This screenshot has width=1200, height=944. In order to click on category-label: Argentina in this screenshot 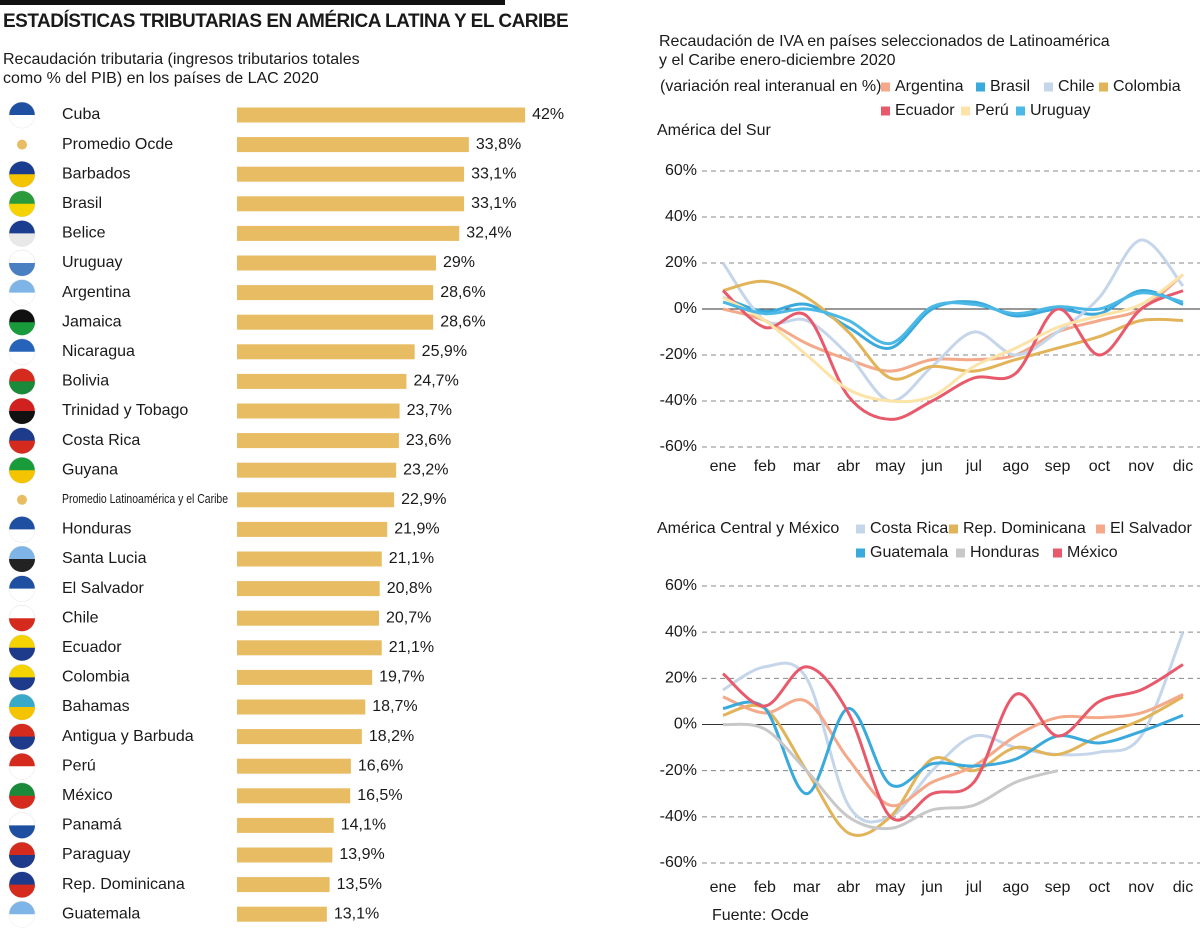, I will do `click(96, 292)`.